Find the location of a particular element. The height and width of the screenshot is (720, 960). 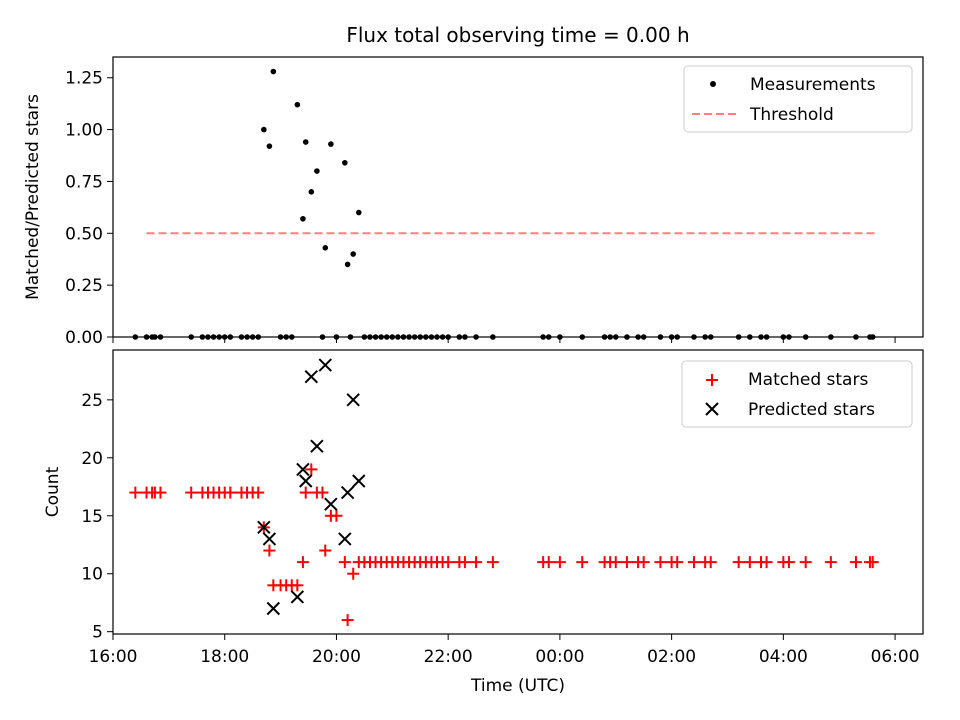

bottom-x-tick-label: 20:00 is located at coordinates (336, 657).